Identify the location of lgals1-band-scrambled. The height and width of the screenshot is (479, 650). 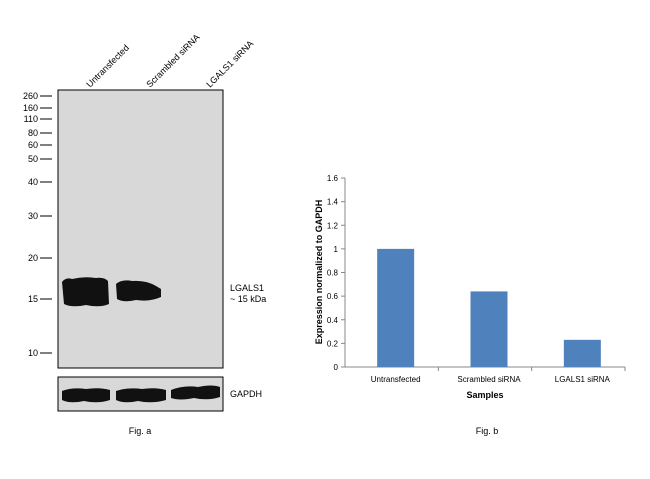
(138, 291).